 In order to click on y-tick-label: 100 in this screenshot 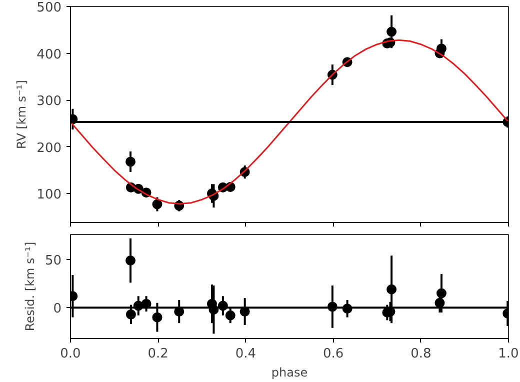, I will do `click(49, 195)`.